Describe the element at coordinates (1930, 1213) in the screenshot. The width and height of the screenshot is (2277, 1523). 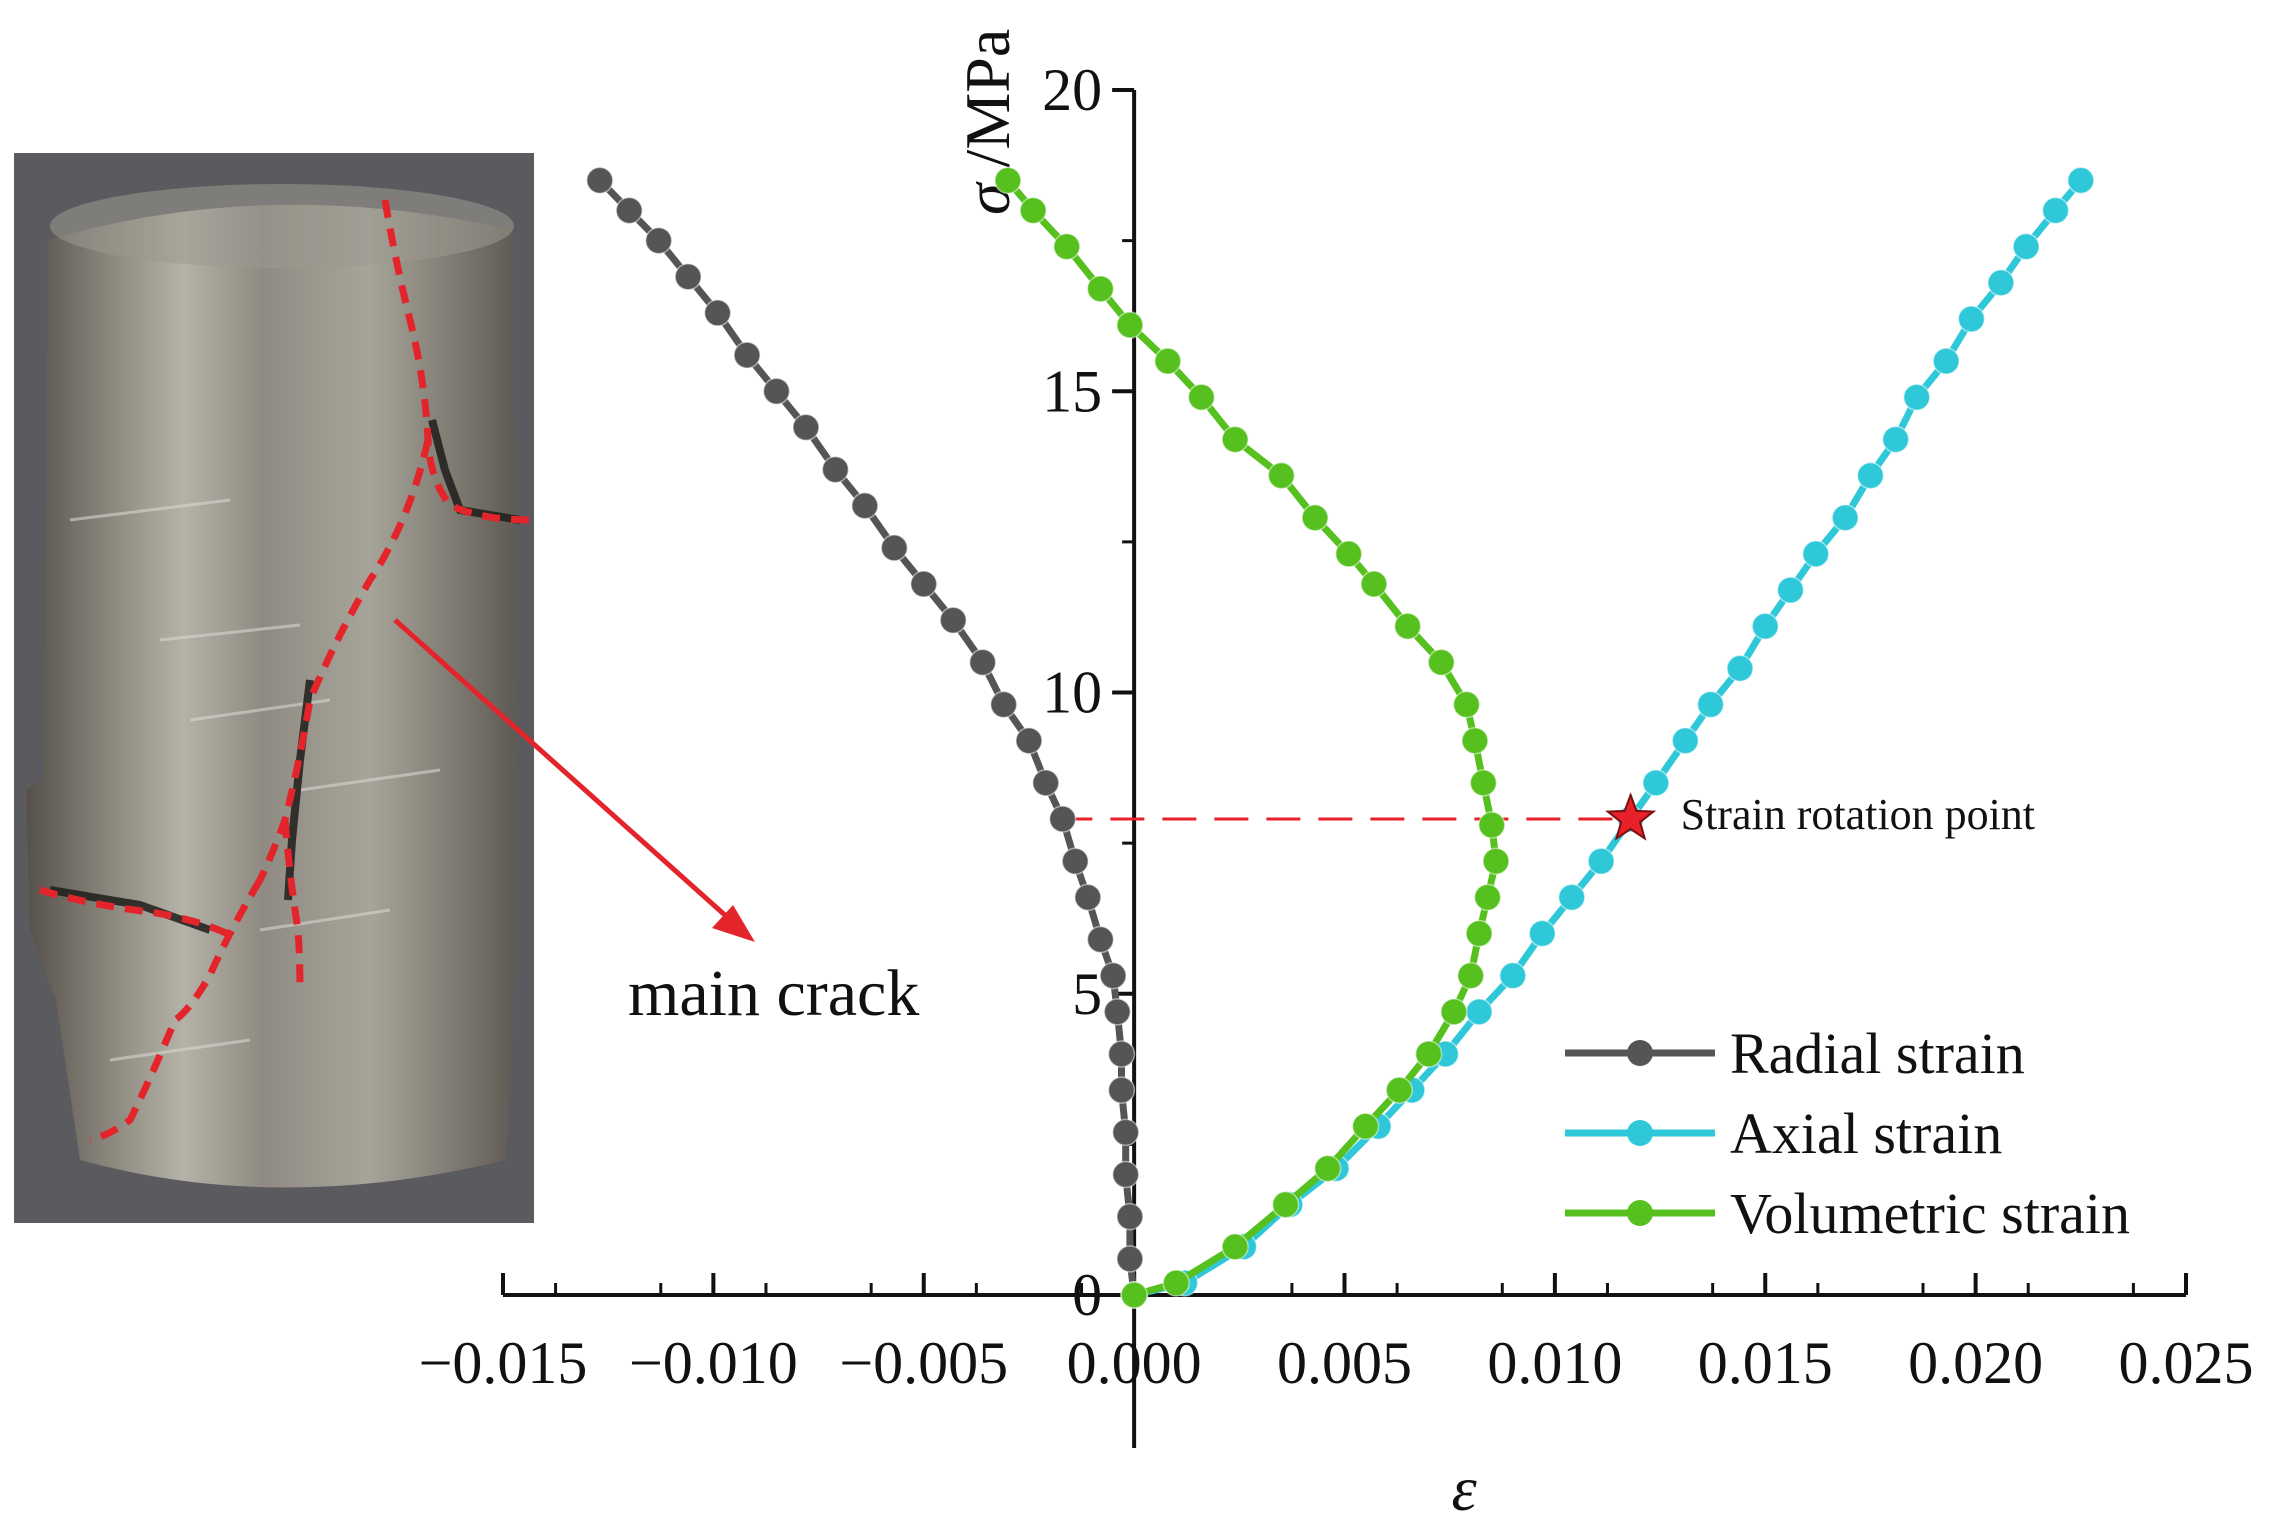
I see `legend-label-volumetric-strain: Volumetric strain` at that location.